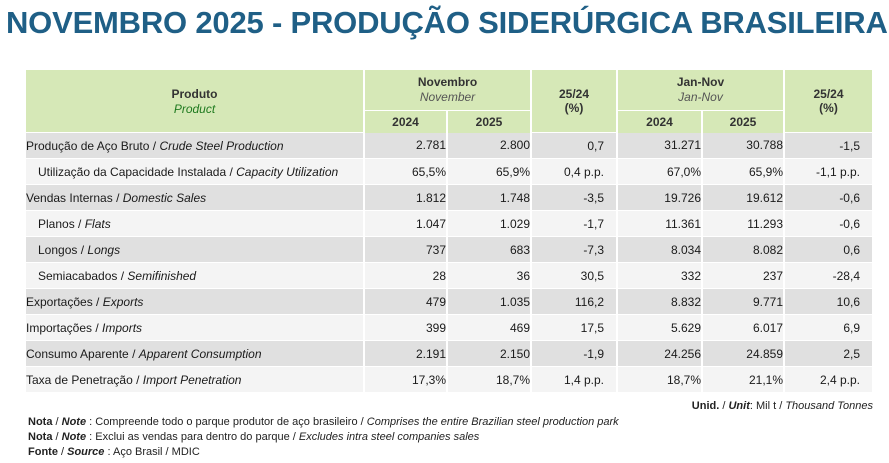 The width and height of the screenshot is (889, 463). What do you see at coordinates (132, 171) in the screenshot?
I see `row-label-pt: Utilização da Capacidade Instalada` at bounding box center [132, 171].